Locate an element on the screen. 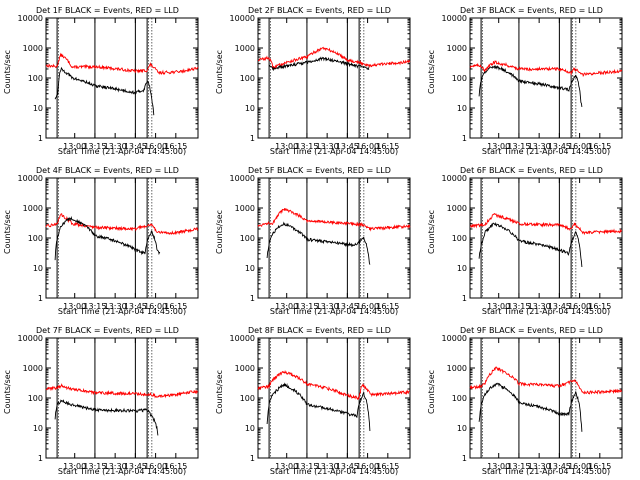 This screenshot has width=640, height=480. panel-title: Det 4F BLACK = Events, RED = LLD is located at coordinates (107, 170).